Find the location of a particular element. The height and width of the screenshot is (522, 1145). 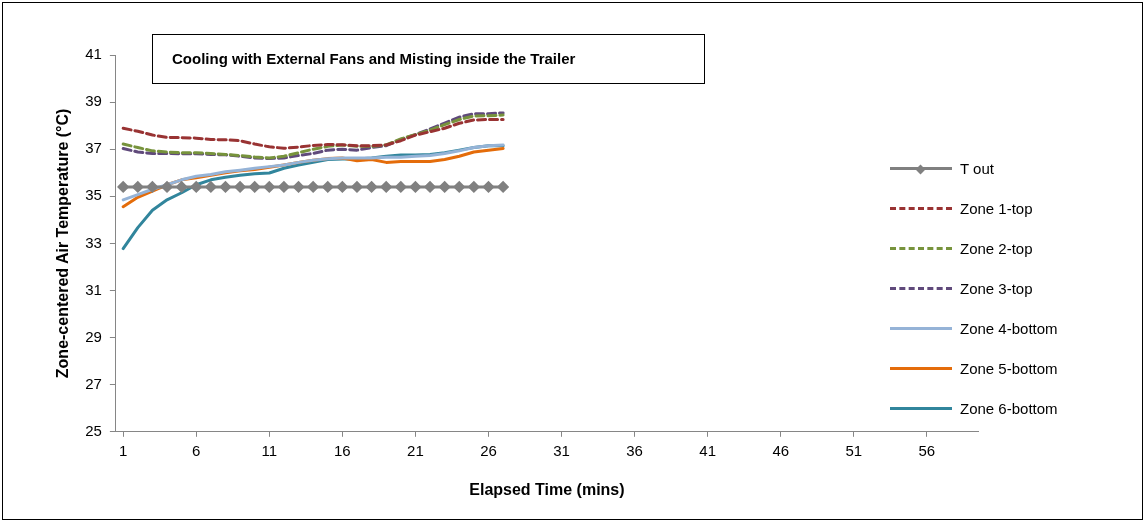

legend-label: Zone 1-top is located at coordinates (996, 208).